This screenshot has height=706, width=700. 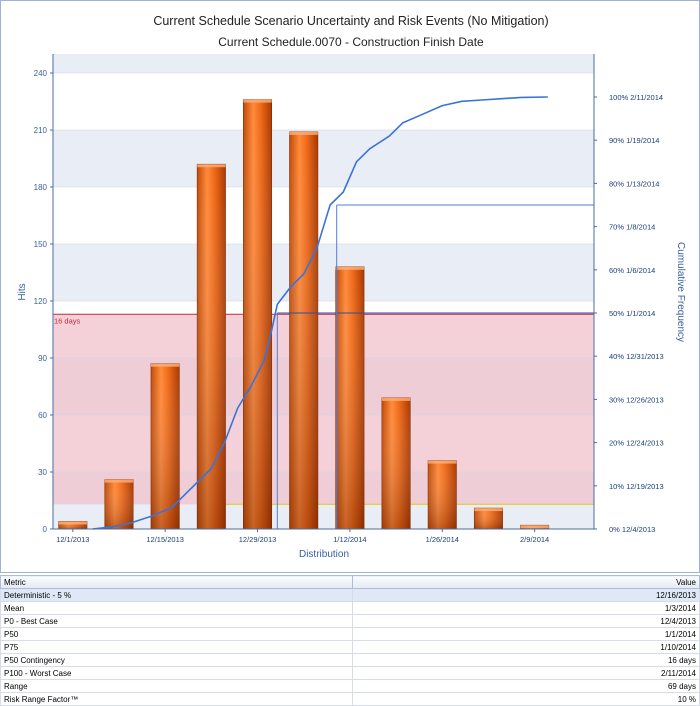 What do you see at coordinates (526, 634) in the screenshot?
I see `value-cell: 1/1/2014` at bounding box center [526, 634].